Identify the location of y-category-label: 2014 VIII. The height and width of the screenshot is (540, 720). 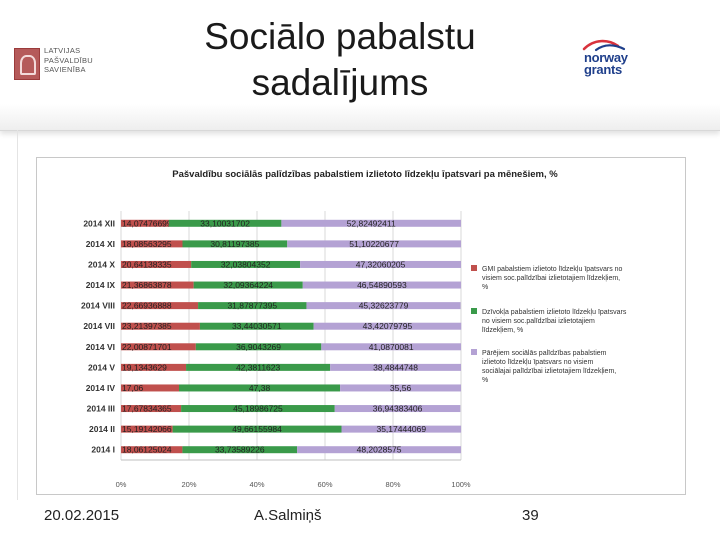
(98, 306).